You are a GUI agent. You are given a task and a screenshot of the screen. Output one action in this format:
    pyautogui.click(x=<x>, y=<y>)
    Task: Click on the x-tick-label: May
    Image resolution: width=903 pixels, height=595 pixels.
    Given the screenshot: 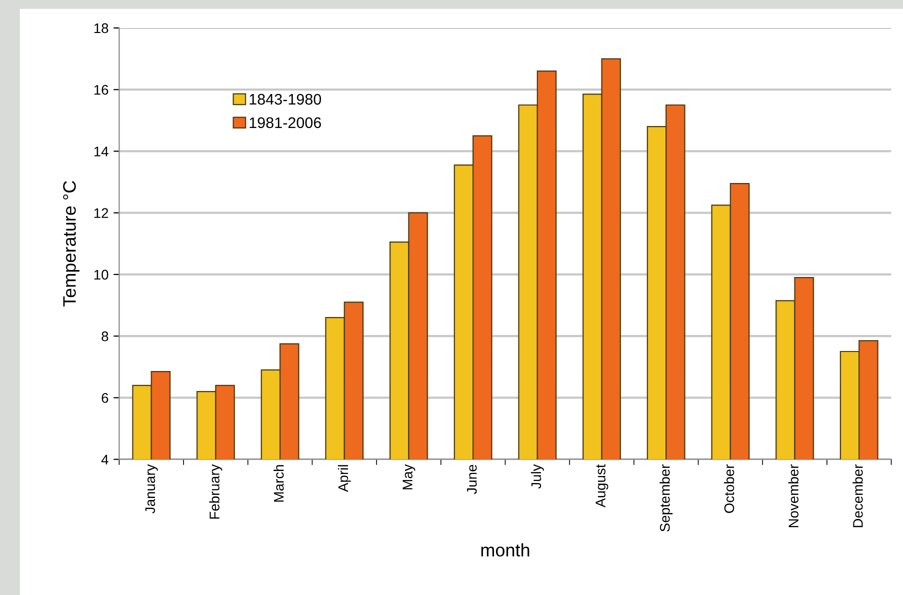 What is the action you would take?
    pyautogui.click(x=409, y=477)
    